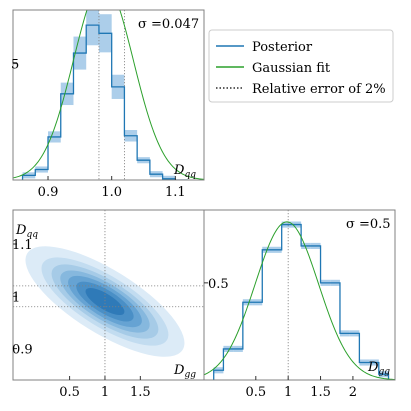 This screenshot has height=411, width=411. I want to click on legend-box, so click(301, 66).